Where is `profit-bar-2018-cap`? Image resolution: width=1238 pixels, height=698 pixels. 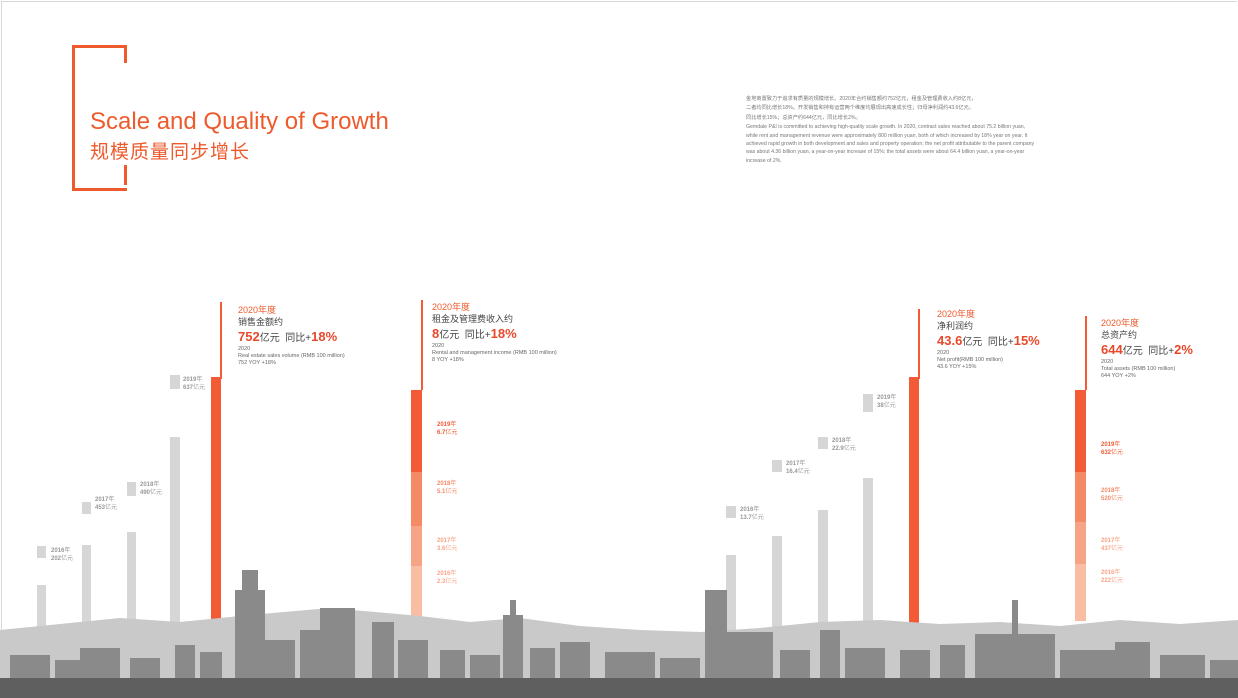 profit-bar-2018-cap is located at coordinates (823, 443).